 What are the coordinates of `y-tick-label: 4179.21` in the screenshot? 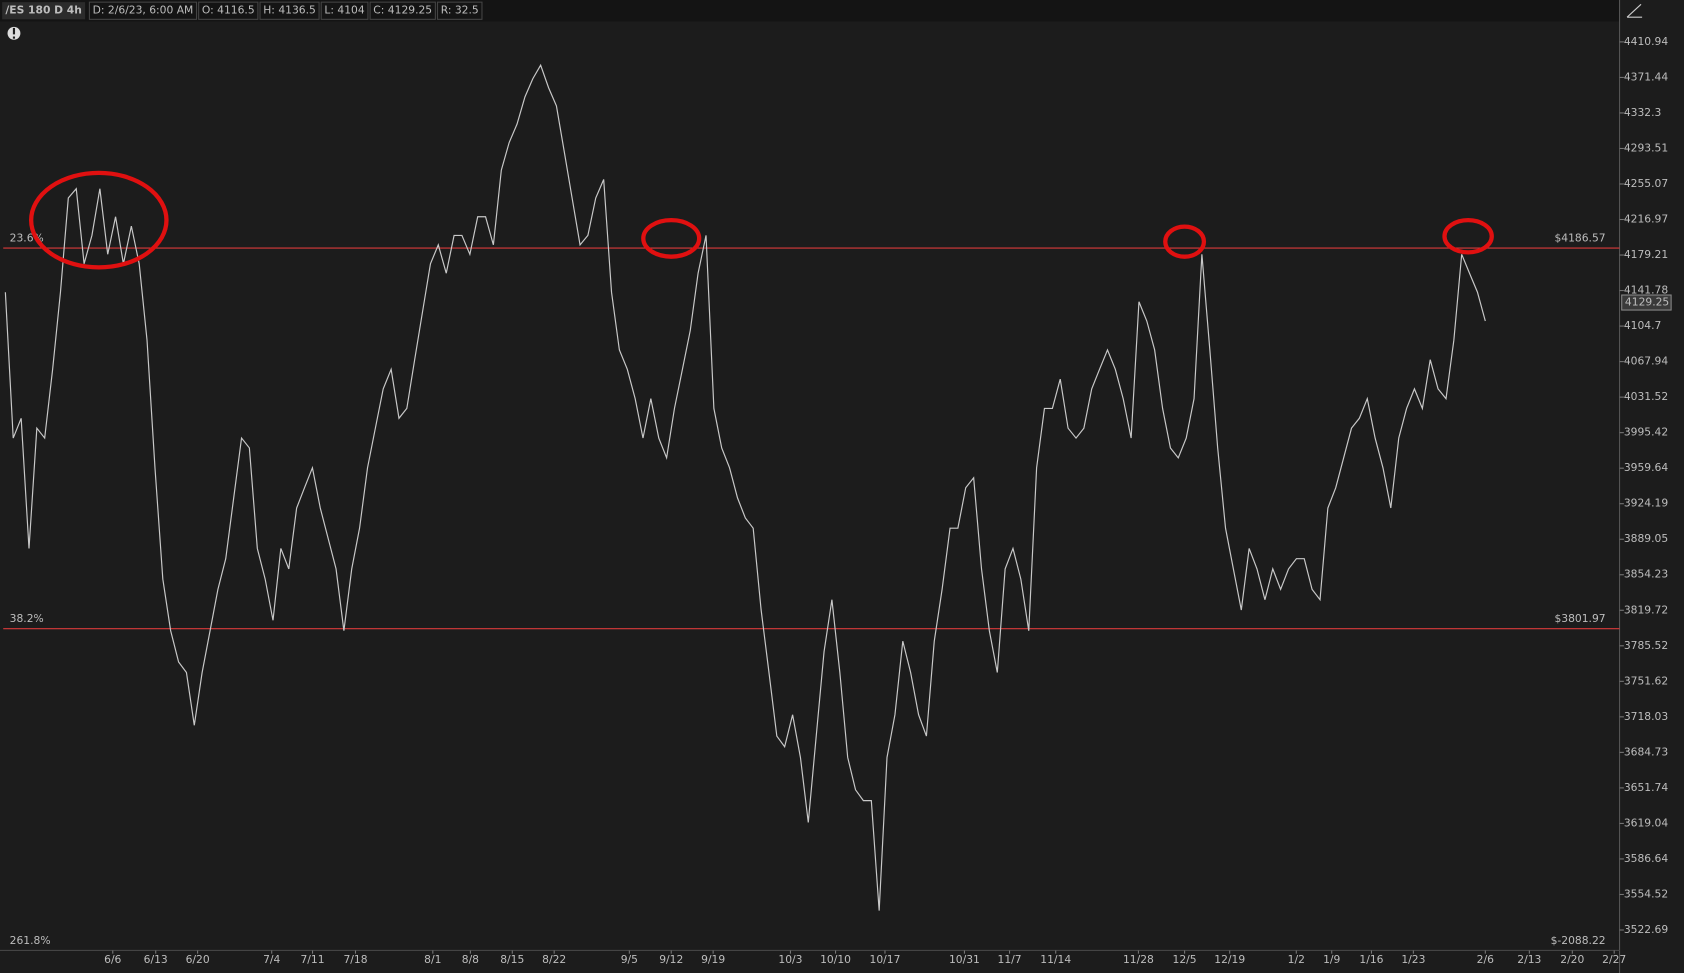 It's located at (1646, 254).